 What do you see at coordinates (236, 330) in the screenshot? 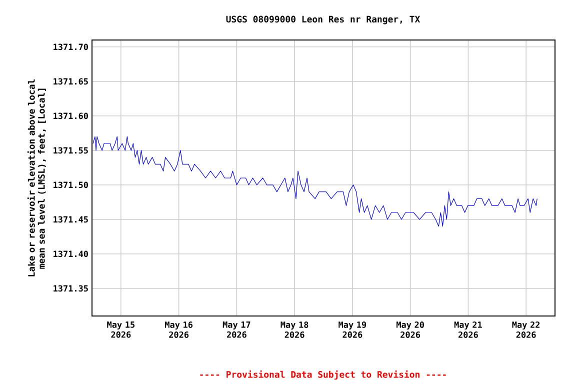
I see `x-tick-label: May 17 2026` at bounding box center [236, 330].